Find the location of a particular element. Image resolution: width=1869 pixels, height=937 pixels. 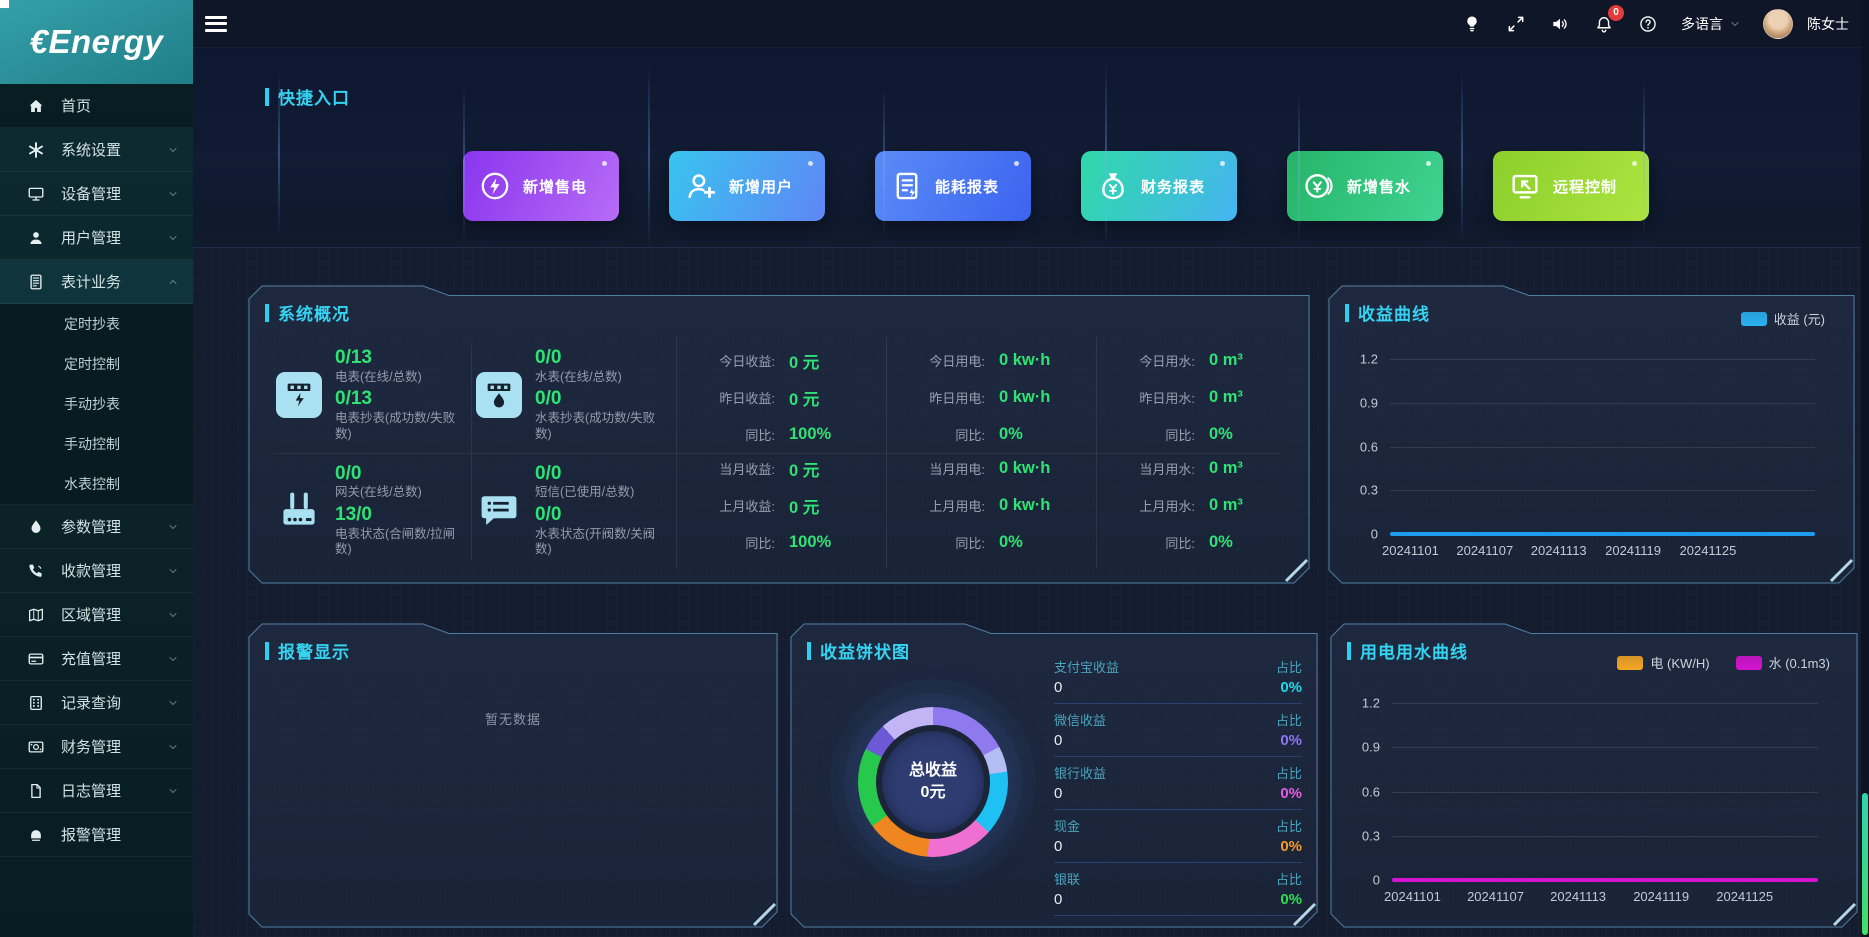

stat-row: 同比: 0% is located at coordinates (1204, 542).